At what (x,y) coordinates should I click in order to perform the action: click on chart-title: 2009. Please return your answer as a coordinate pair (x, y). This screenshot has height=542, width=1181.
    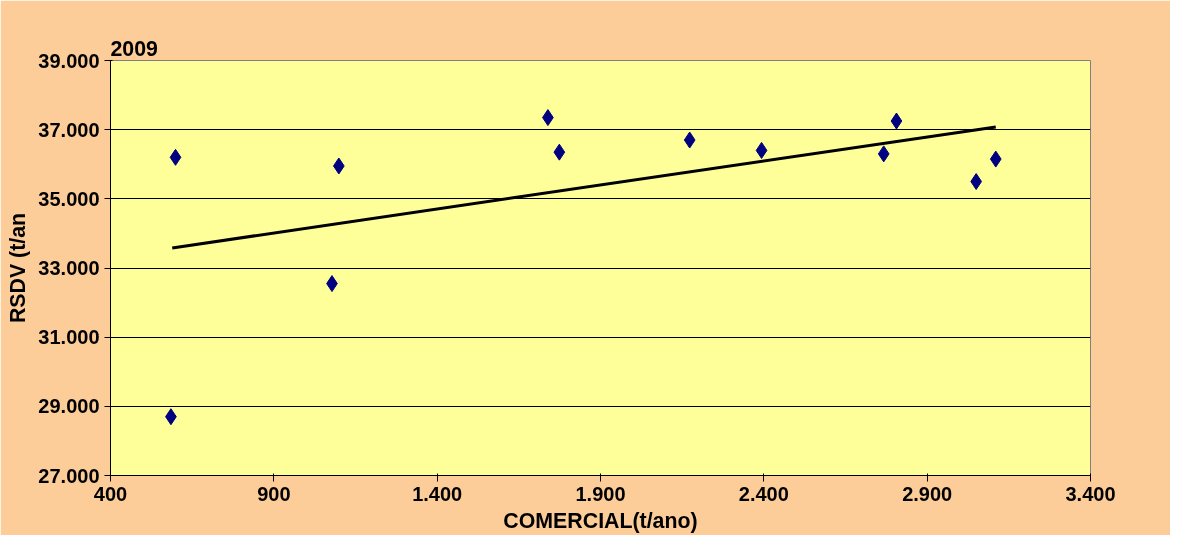
    Looking at the image, I should click on (134, 48).